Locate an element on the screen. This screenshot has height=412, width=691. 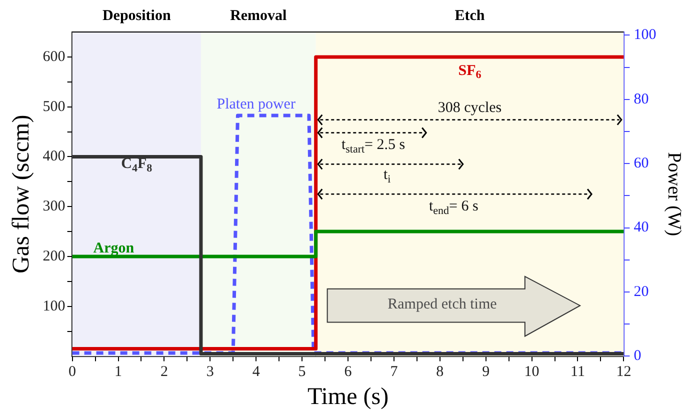
x-axis-title: Time (s) is located at coordinates (348, 397).